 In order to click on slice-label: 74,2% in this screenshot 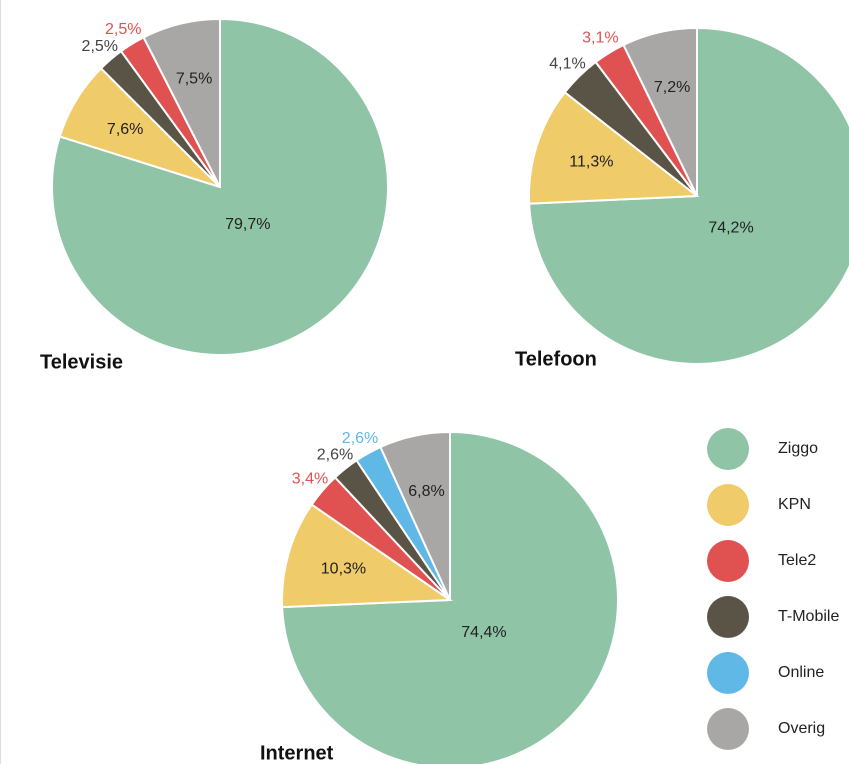, I will do `click(730, 228)`.